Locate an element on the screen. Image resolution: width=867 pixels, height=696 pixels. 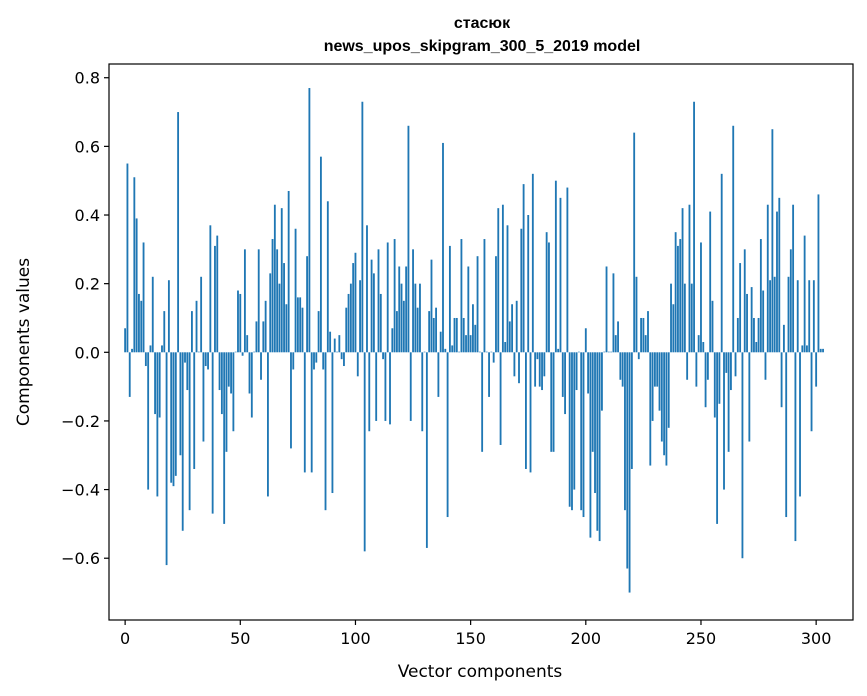
x-tick-label: 300 is located at coordinates (816, 638).